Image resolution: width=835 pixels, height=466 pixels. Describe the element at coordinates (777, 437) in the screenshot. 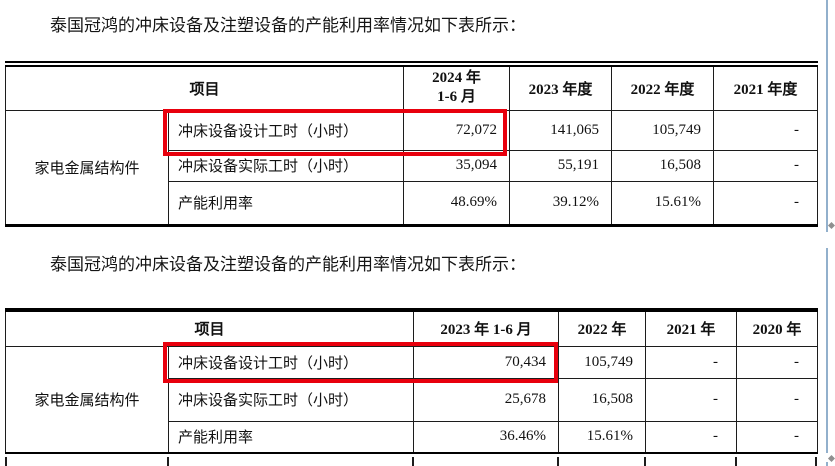

I see `utilization-2020: -` at that location.